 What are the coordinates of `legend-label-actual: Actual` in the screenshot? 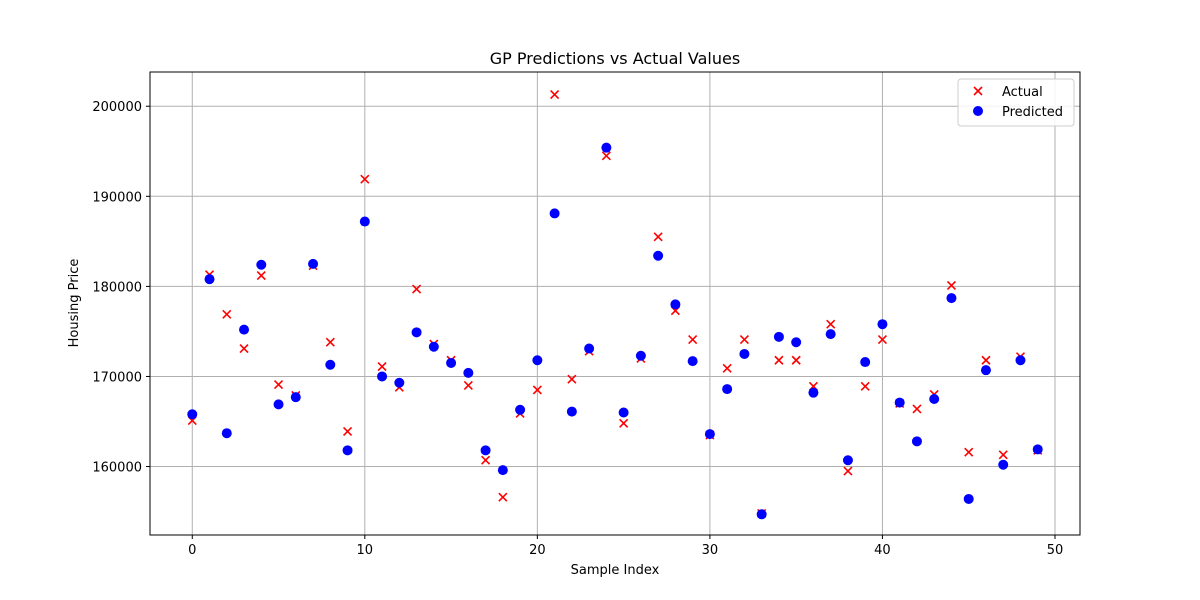 It's located at (1022, 92).